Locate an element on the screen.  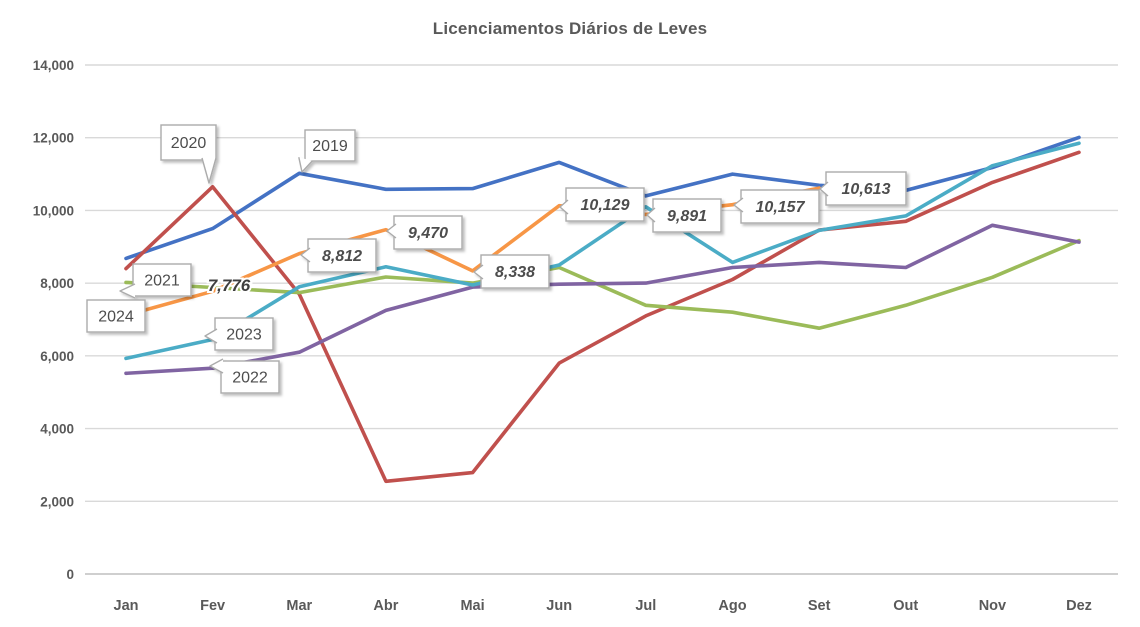
series-callout-2023: 2023 is located at coordinates (239, 334).